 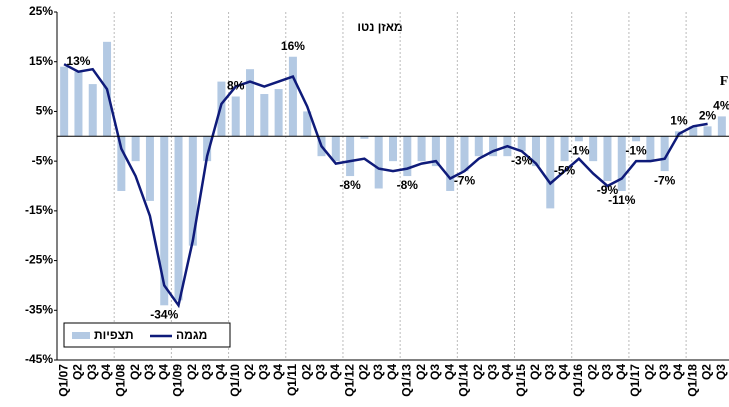 I want to click on chart-title: מאזן נטו, so click(x=379, y=27).